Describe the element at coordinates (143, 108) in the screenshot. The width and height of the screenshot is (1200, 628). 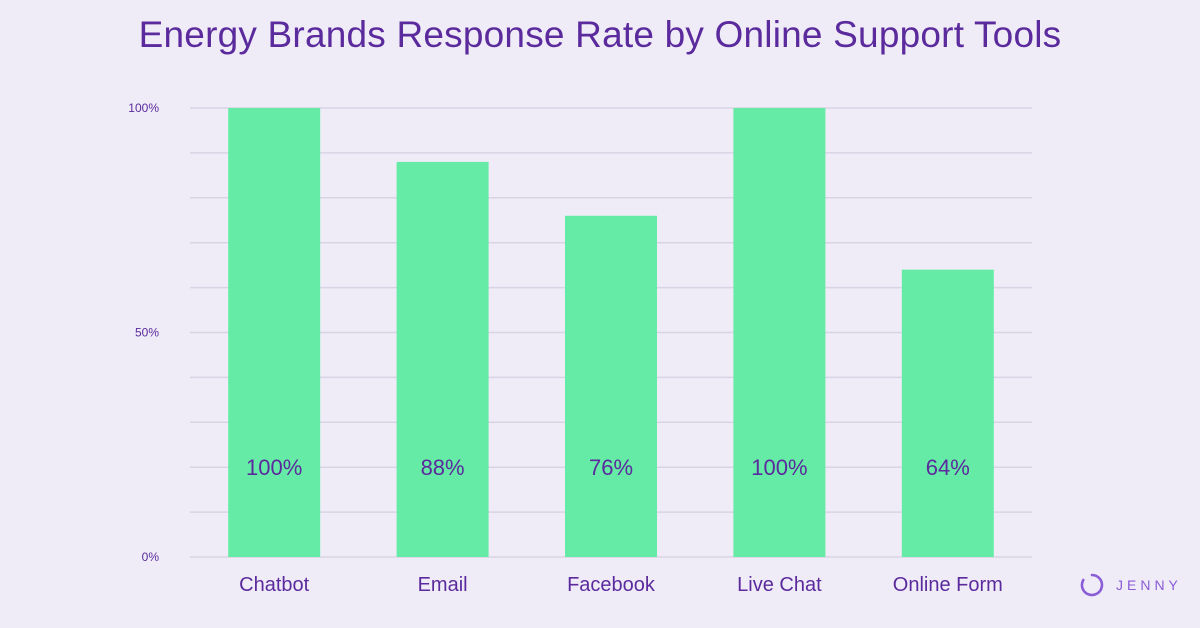
I see `y-tick-label: 100%` at that location.